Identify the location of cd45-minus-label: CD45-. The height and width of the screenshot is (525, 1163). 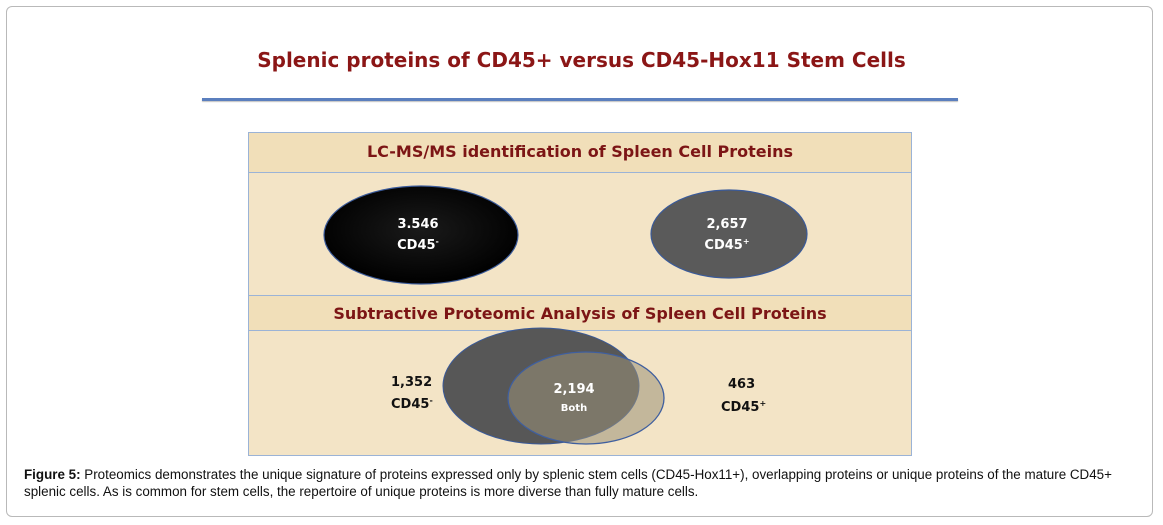
(418, 245).